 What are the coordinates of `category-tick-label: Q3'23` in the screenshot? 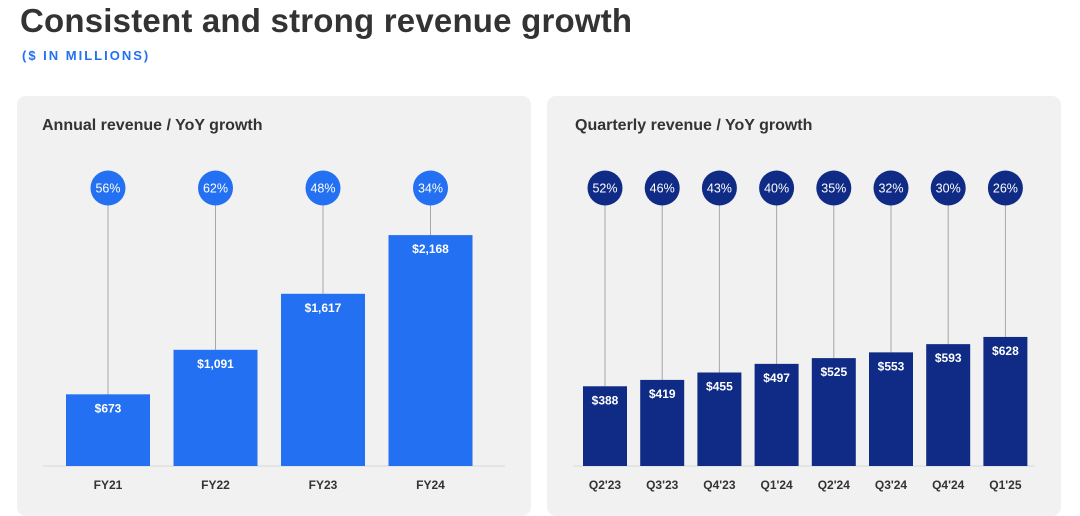 It's located at (662, 485).